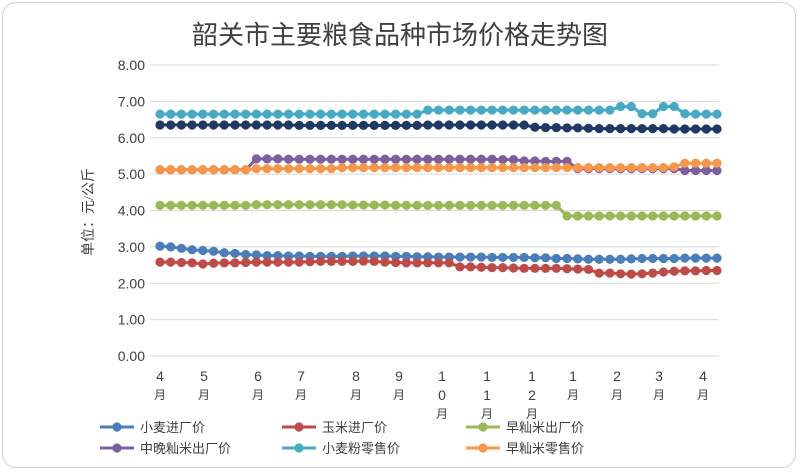 The width and height of the screenshot is (800, 472). Describe the element at coordinates (131, 211) in the screenshot. I see `y-tick-label: 4.00` at that location.